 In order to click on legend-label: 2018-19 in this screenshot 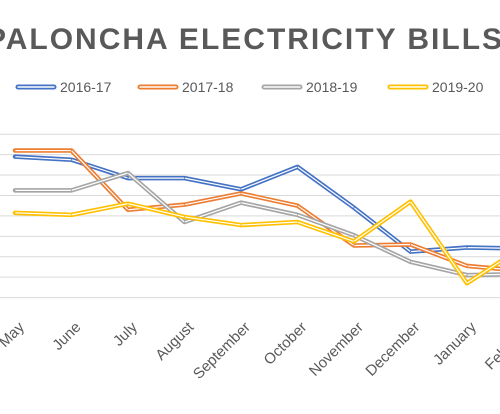, I will do `click(332, 87)`.